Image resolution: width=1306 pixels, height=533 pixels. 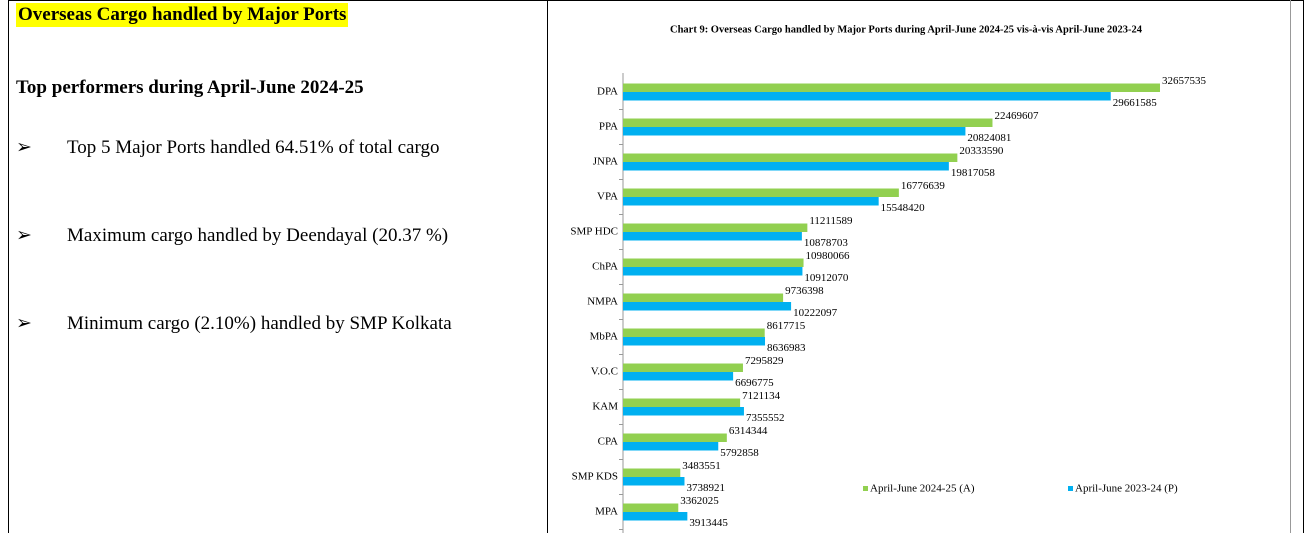 What do you see at coordinates (602, 302) in the screenshot?
I see `category-label: NMPA` at bounding box center [602, 302].